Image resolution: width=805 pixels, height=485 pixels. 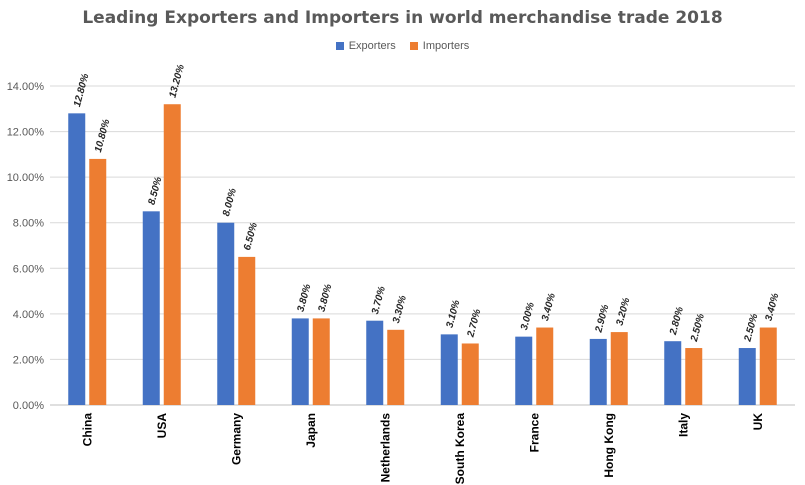 What do you see at coordinates (102, 136) in the screenshot?
I see `data-label: 10.80%` at bounding box center [102, 136].